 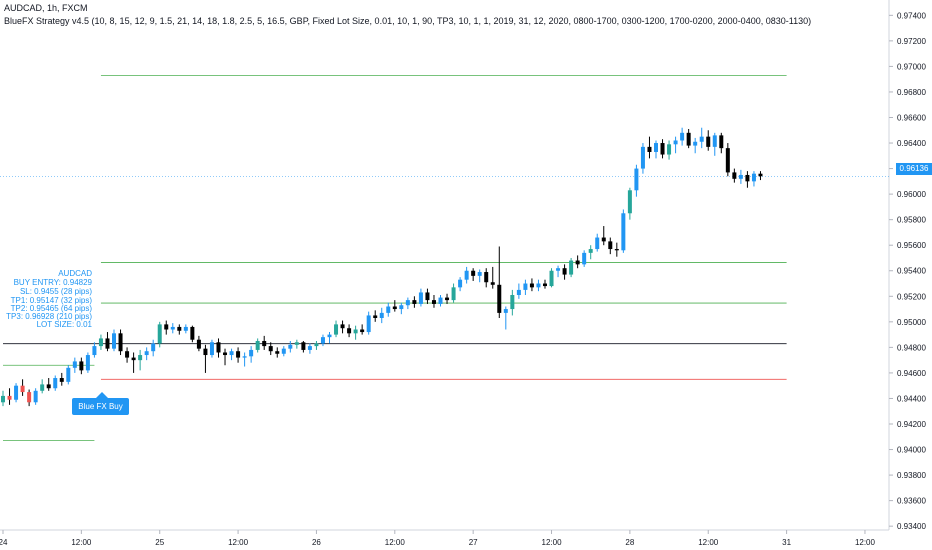 I want to click on x-tick-label: 25, so click(x=159, y=542).